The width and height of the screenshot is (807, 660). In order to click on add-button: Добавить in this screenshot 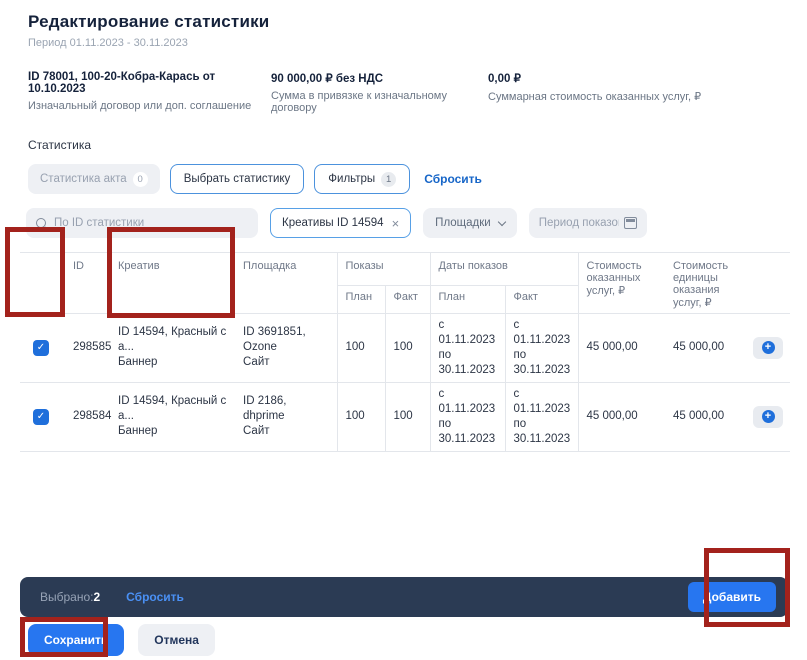, I will do `click(731, 597)`.